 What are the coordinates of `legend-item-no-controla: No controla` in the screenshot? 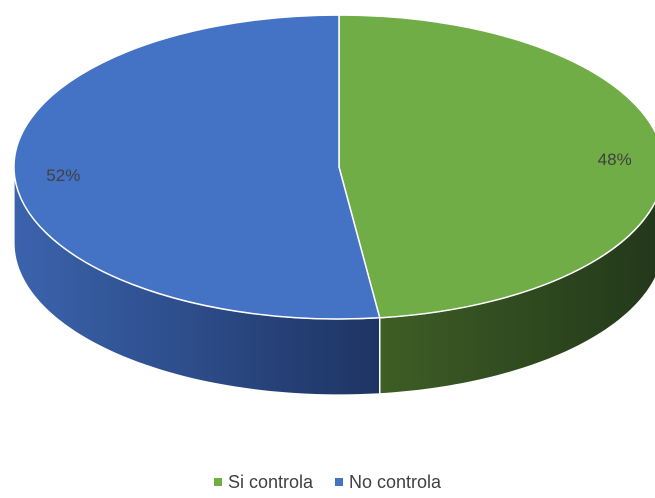 It's located at (388, 482).